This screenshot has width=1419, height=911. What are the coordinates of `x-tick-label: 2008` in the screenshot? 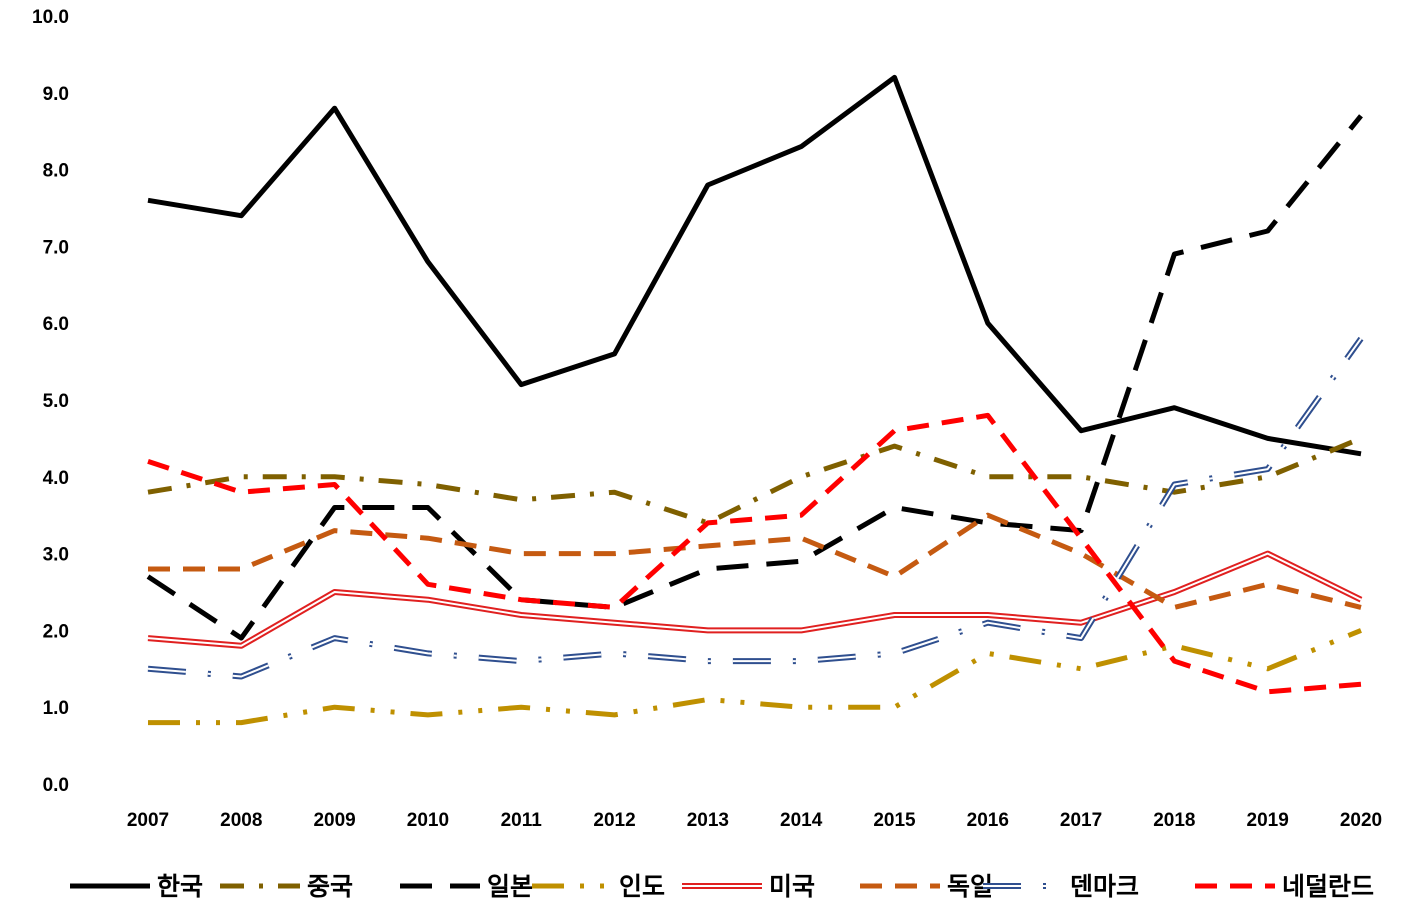 It's located at (241, 820).